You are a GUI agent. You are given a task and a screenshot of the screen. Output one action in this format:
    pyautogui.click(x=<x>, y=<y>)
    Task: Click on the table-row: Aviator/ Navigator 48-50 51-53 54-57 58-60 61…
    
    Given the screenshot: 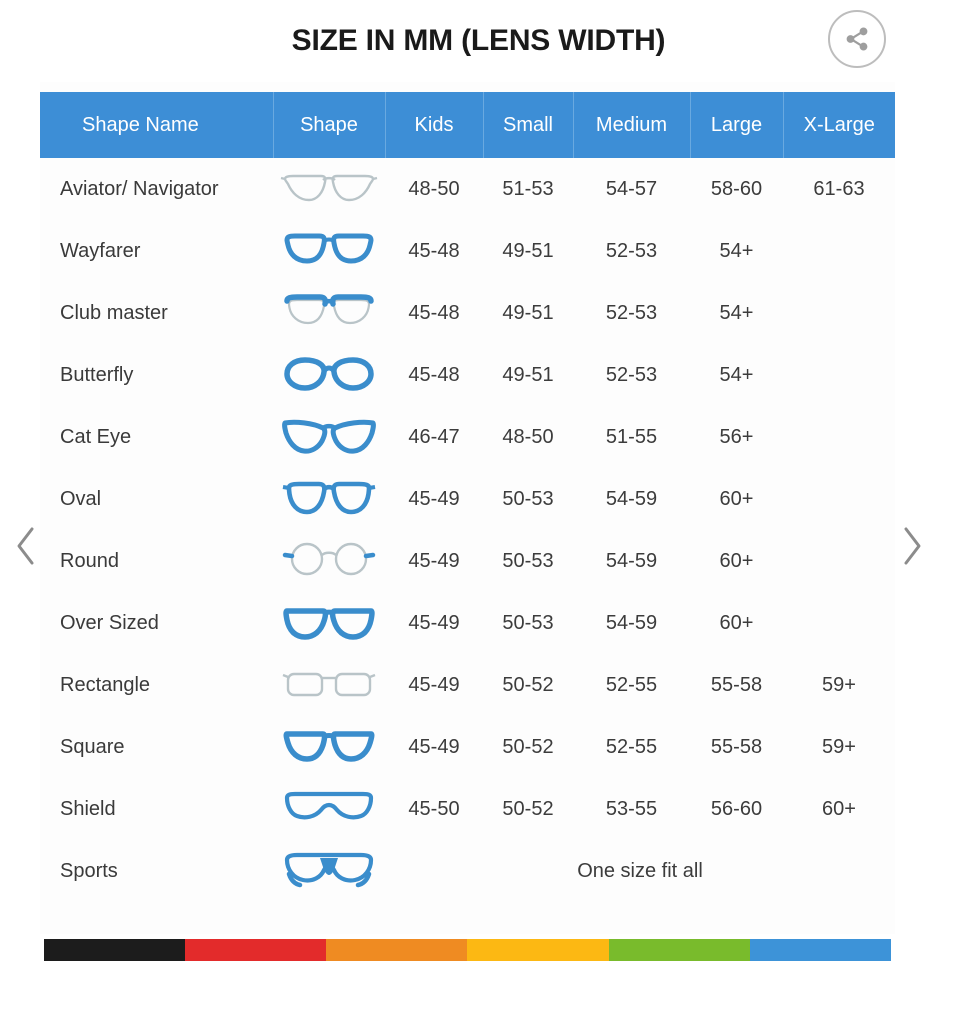 What is the action you would take?
    pyautogui.click(x=467, y=189)
    